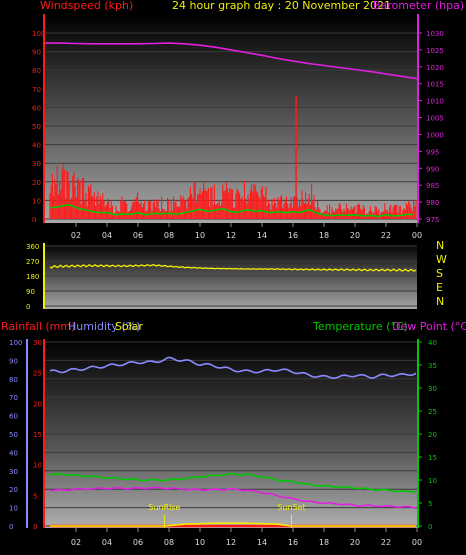  Describe the element at coordinates (435, 102) in the screenshot. I see `barometer-tick-label: 1010` at that location.